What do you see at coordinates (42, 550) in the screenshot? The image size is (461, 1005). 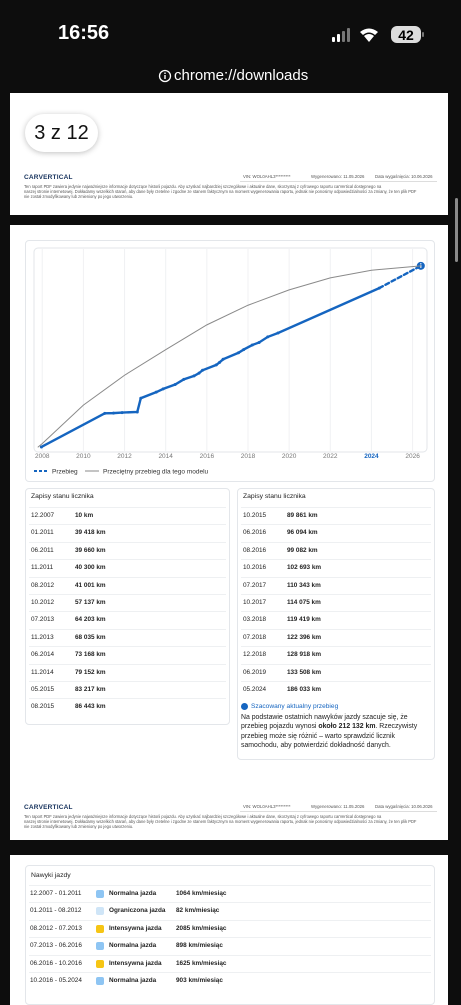 I see `record-date: 06.2011` at bounding box center [42, 550].